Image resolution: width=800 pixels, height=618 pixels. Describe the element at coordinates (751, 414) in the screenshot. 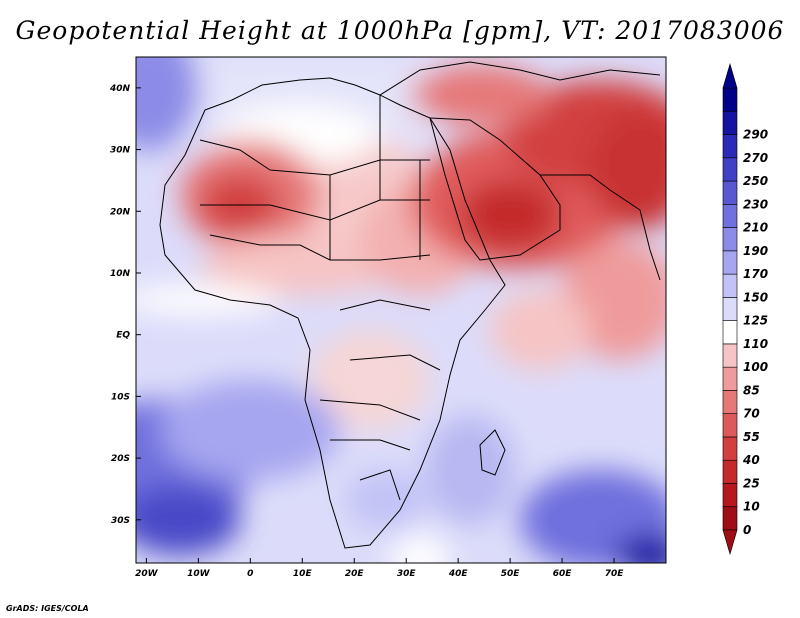

I see `colorbar-label: 70` at that location.